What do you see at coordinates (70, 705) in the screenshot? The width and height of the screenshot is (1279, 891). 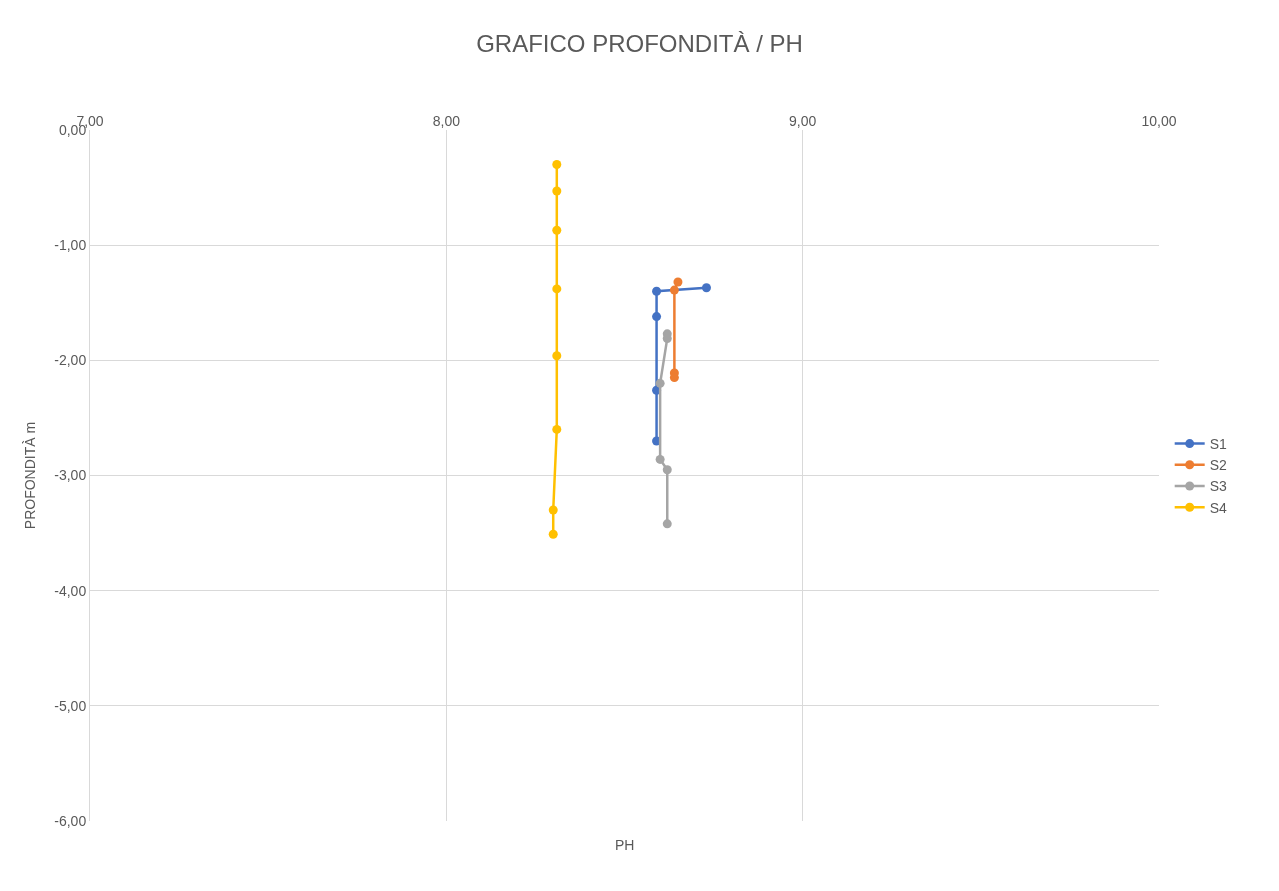 I see `y-tick-label: -5,00` at bounding box center [70, 705].